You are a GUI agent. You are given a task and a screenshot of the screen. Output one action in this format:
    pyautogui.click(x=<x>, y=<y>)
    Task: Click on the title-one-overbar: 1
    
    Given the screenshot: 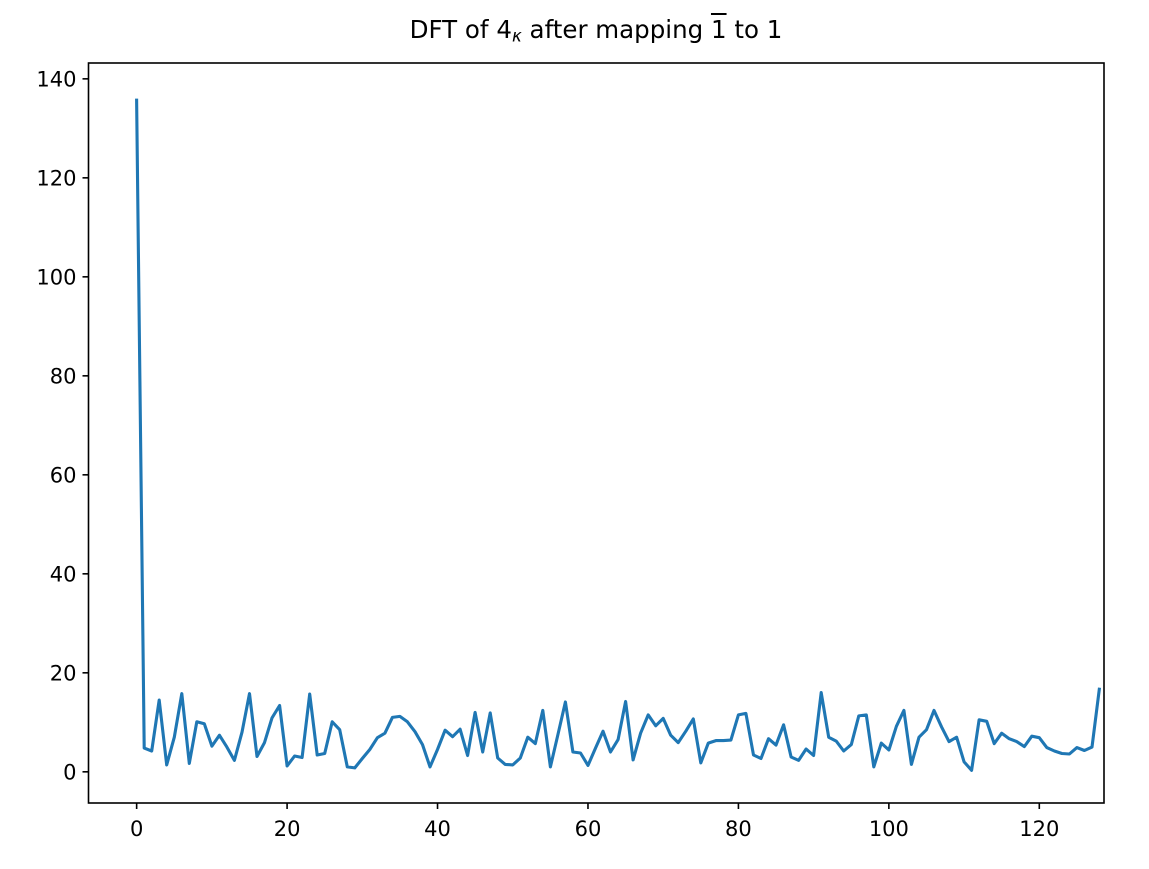 What is the action you would take?
    pyautogui.click(x=718, y=29)
    